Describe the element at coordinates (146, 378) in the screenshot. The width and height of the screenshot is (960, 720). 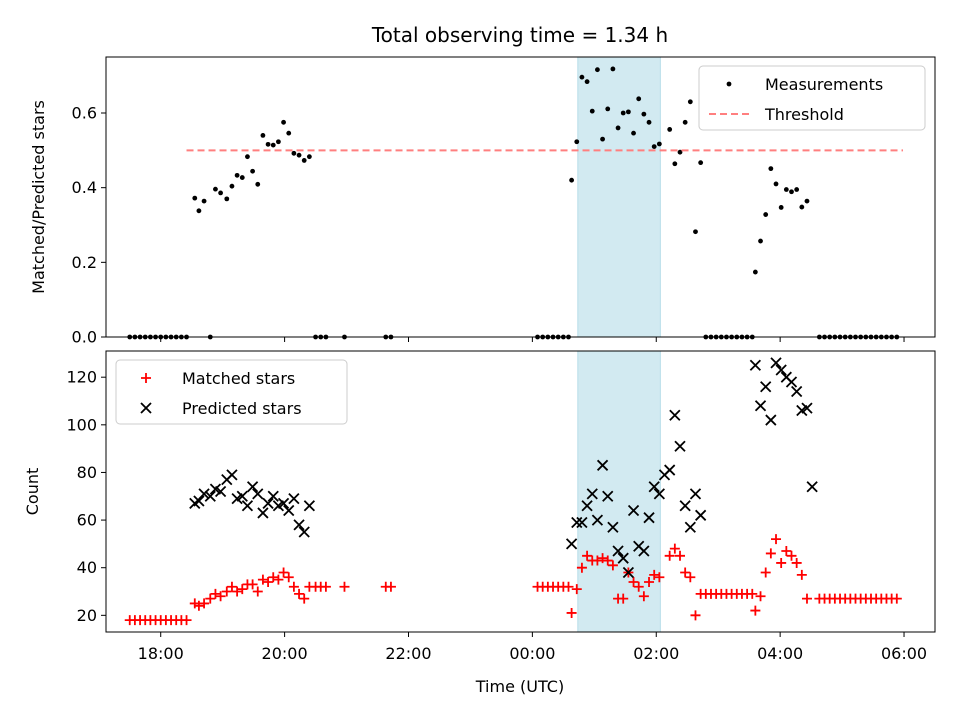
I see `legend-marker` at that location.